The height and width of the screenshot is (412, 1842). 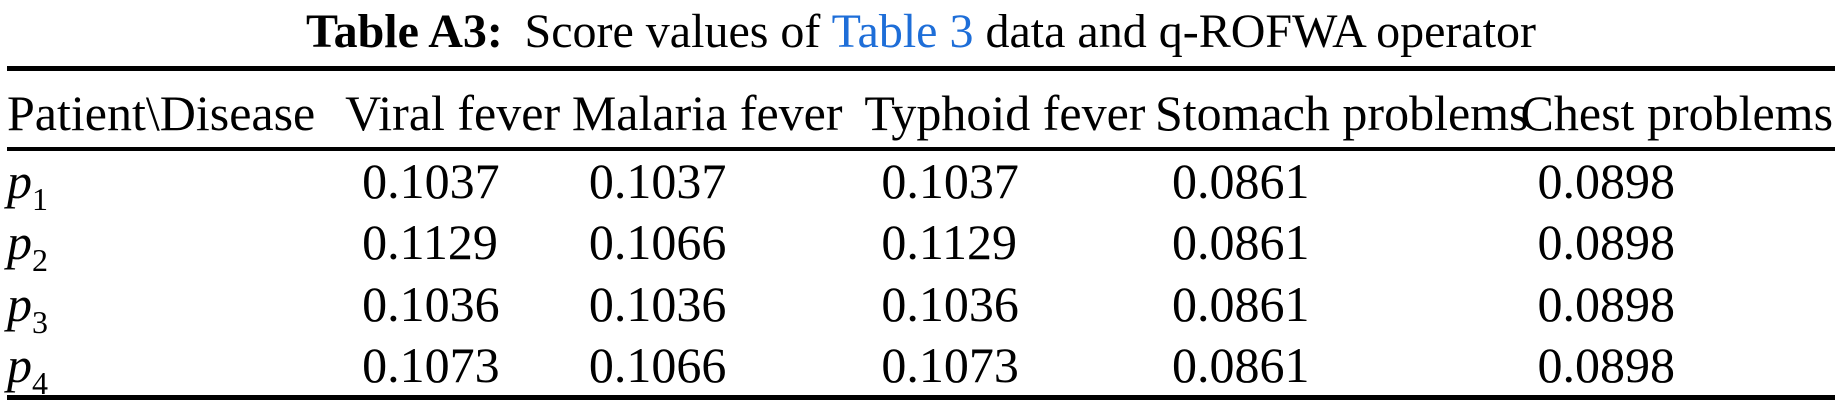 What do you see at coordinates (672, 31) in the screenshot?
I see `table-caption-text-pre: Score values of` at bounding box center [672, 31].